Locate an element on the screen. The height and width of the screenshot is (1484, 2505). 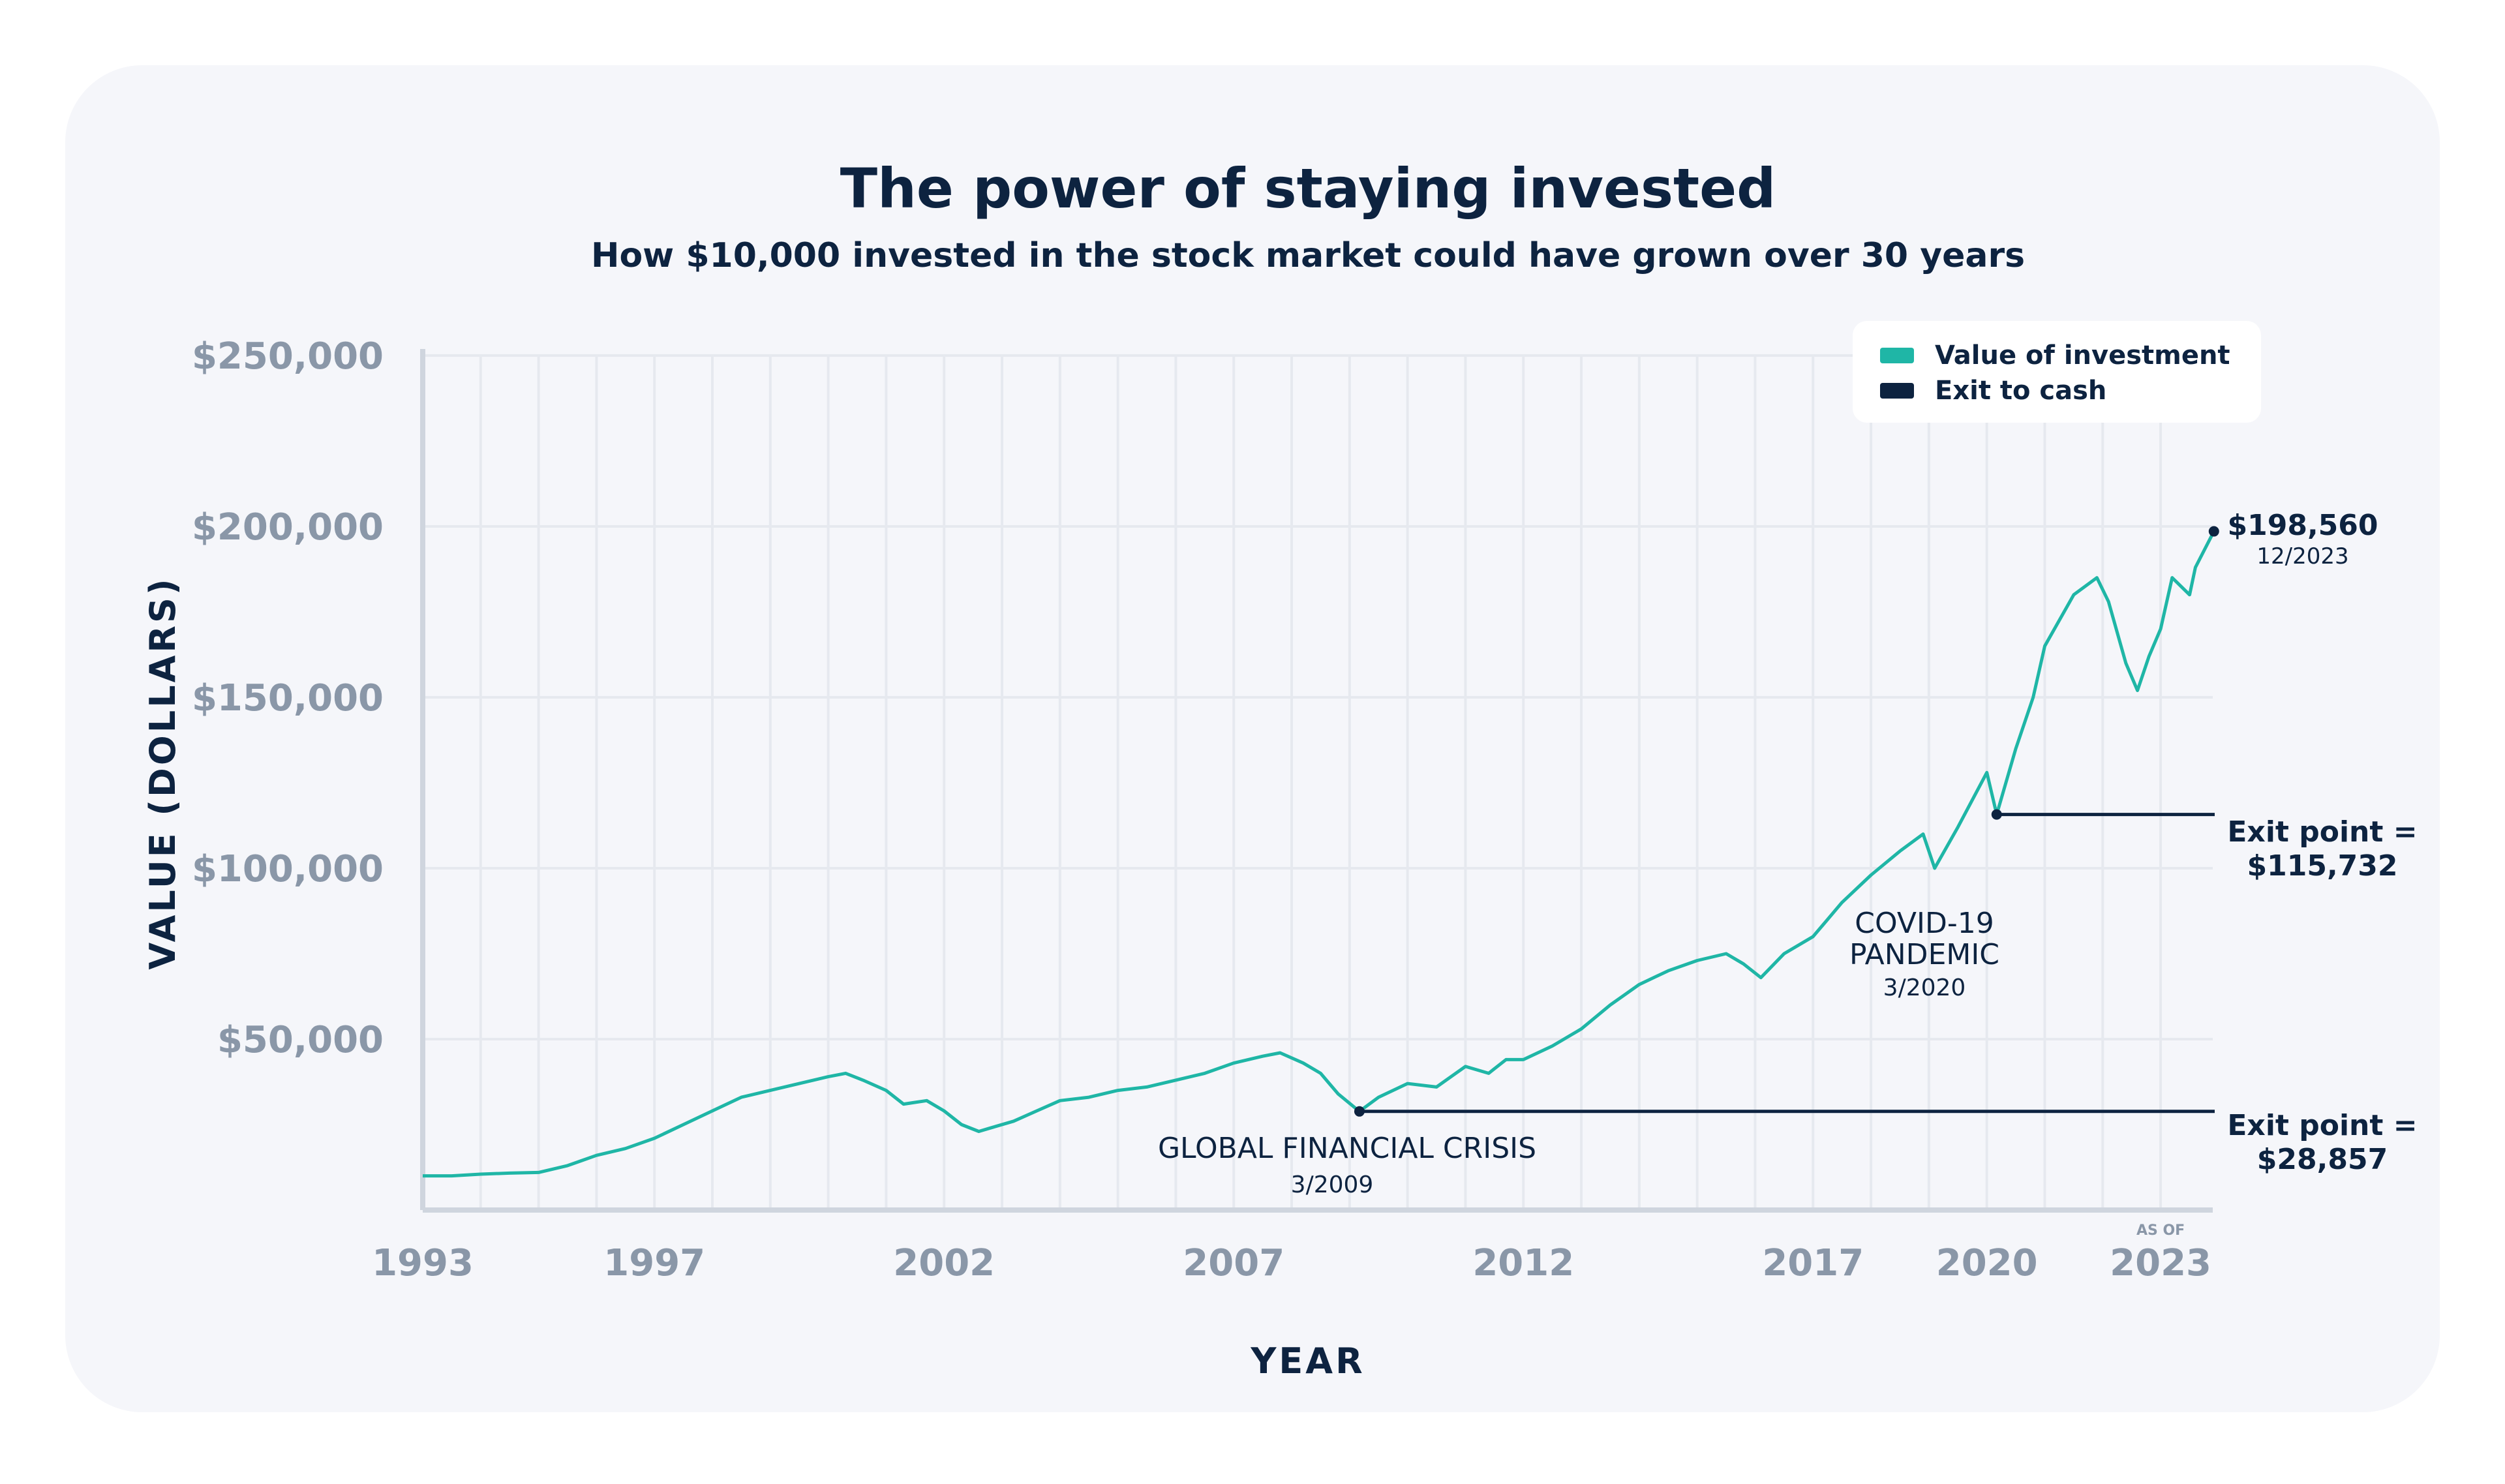
legend-swatch-investment is located at coordinates (1897, 355).